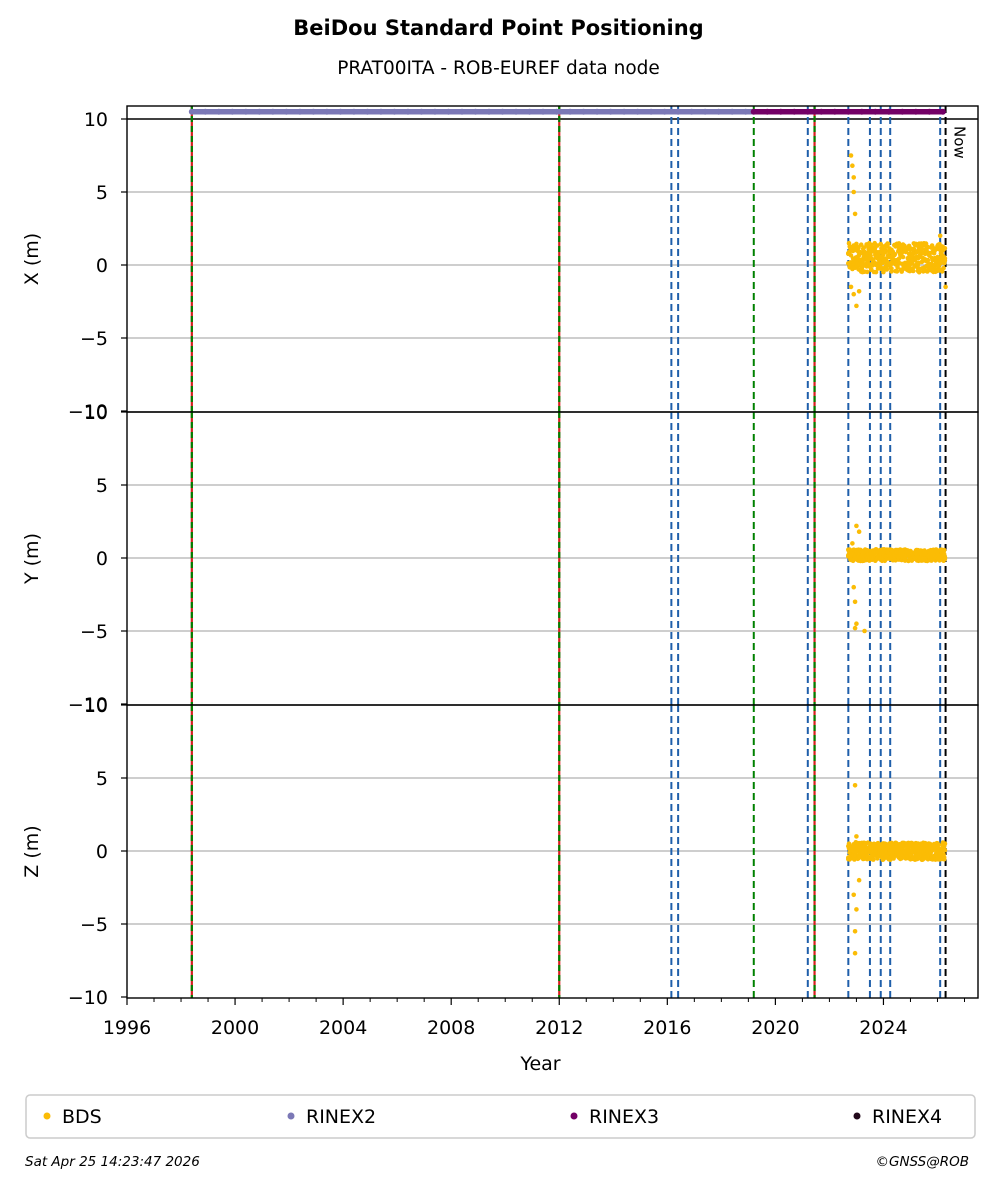 Image resolution: width=997 pixels, height=1194 pixels. What do you see at coordinates (451, 1028) in the screenshot?
I see `x-tick-label: 2008` at bounding box center [451, 1028].